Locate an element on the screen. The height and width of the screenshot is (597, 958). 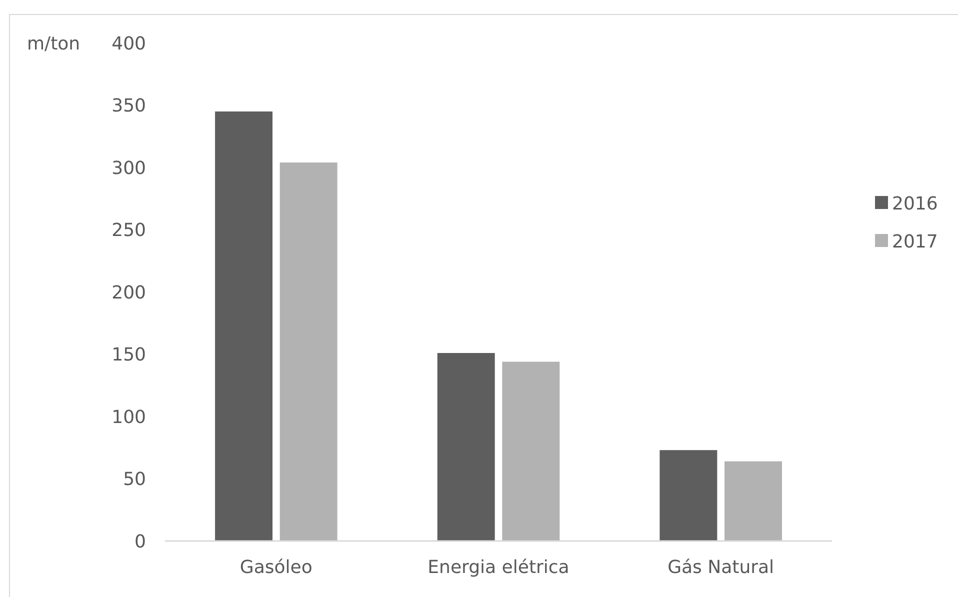
y-axis-title: m/ton is located at coordinates (53, 43).